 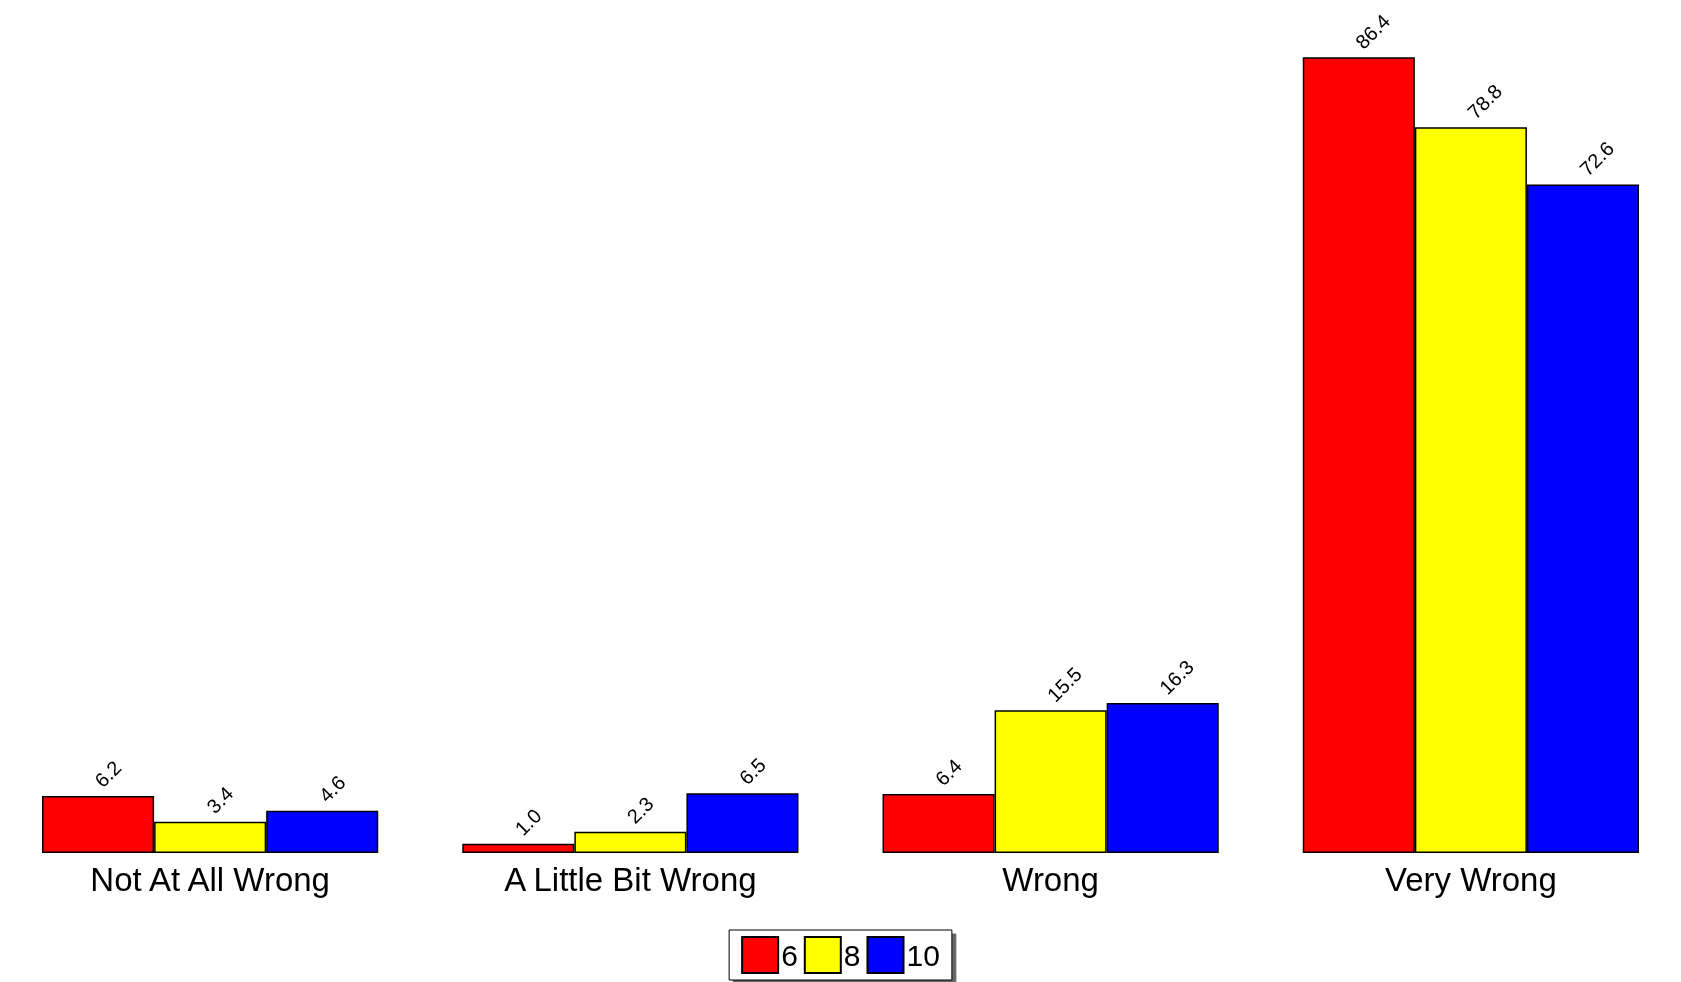 I want to click on data-label: 3.4, so click(x=220, y=800).